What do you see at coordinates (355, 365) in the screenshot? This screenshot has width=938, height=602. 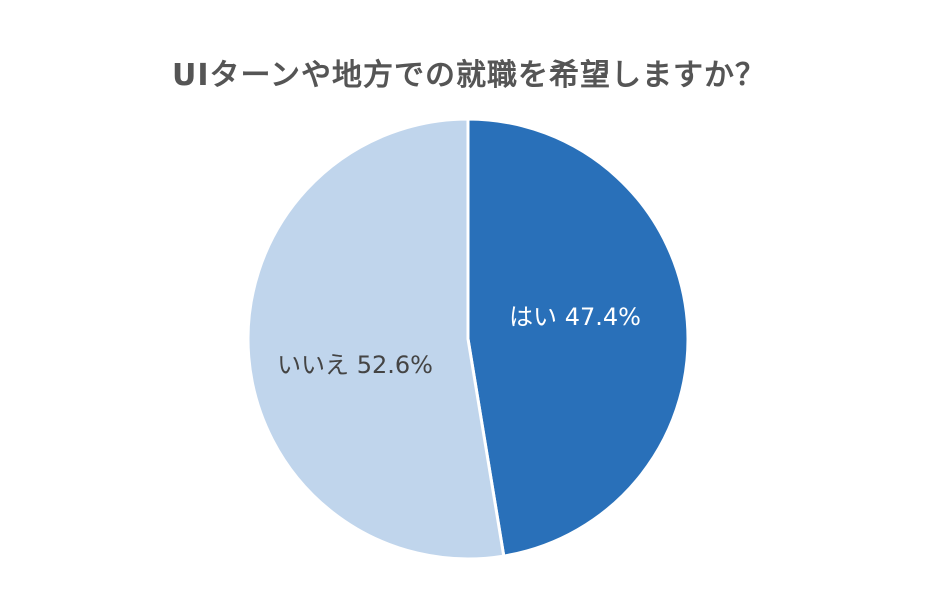 I see `slice-label-no: いいえ 52.6%` at bounding box center [355, 365].